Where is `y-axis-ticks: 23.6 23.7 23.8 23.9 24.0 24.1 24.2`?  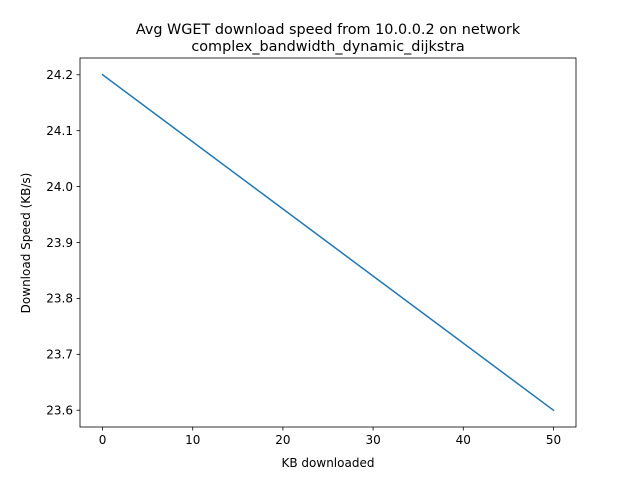
y-axis-ticks: 23.6 23.7 23.8 23.9 24.0 24.1 24.2 is located at coordinates (63, 243).